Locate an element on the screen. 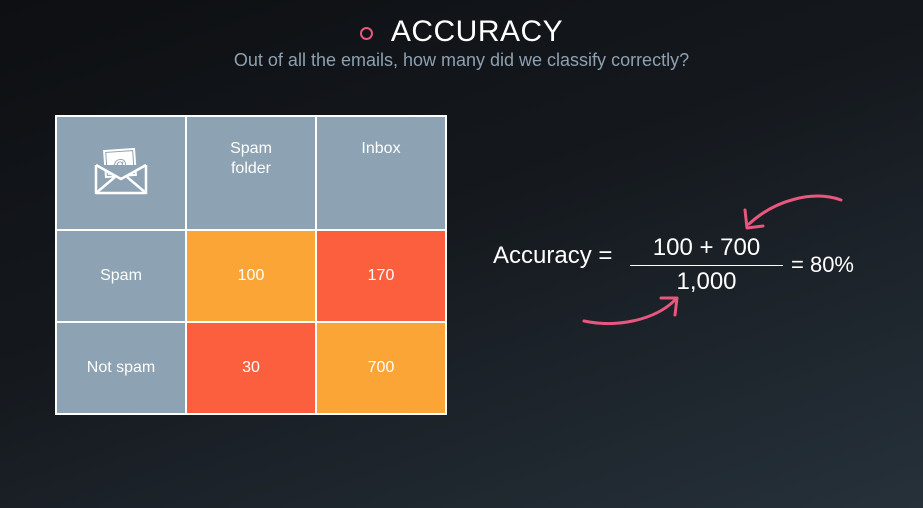  matrix-corner-cell: @ is located at coordinates (121, 173).